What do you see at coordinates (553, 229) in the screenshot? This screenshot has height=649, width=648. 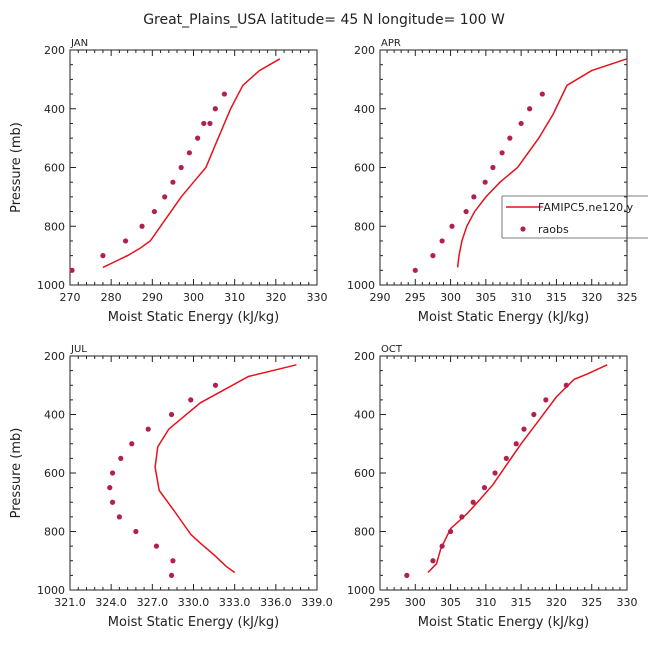 I see `legend-obs-label: raobs` at bounding box center [553, 229].